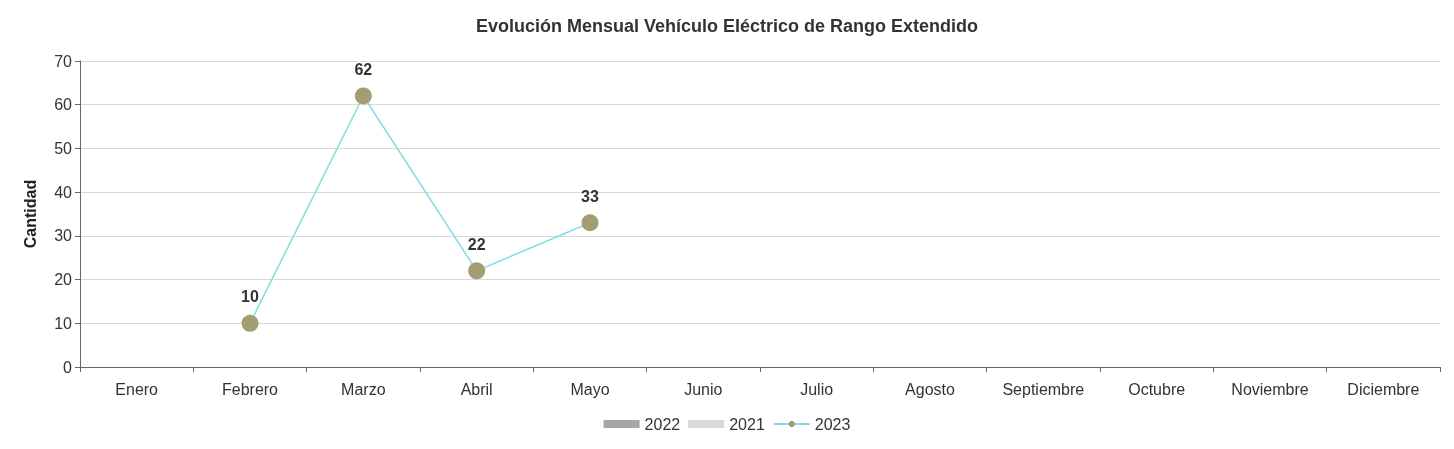 This screenshot has width=1454, height=449. I want to click on y-axis-title: Cantidad, so click(30, 214).